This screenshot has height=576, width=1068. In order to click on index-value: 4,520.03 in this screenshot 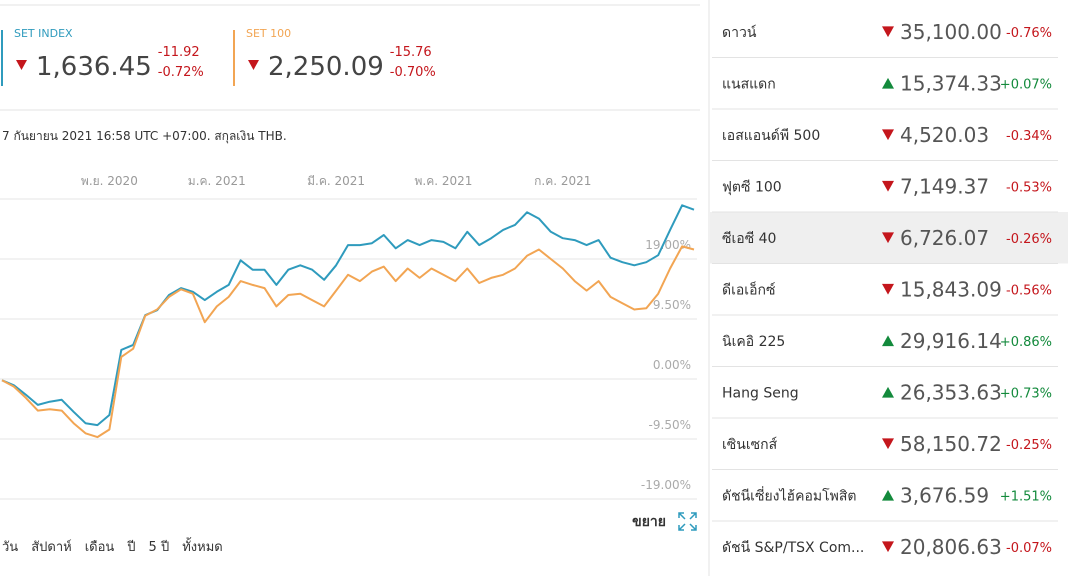, I will do `click(944, 135)`.